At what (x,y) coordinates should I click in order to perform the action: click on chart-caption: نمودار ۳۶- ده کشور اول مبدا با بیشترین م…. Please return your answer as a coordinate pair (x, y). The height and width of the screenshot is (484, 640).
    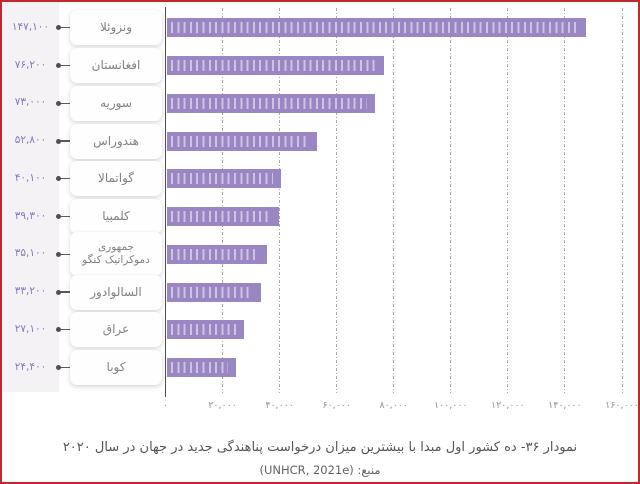
    Looking at the image, I should click on (320, 447).